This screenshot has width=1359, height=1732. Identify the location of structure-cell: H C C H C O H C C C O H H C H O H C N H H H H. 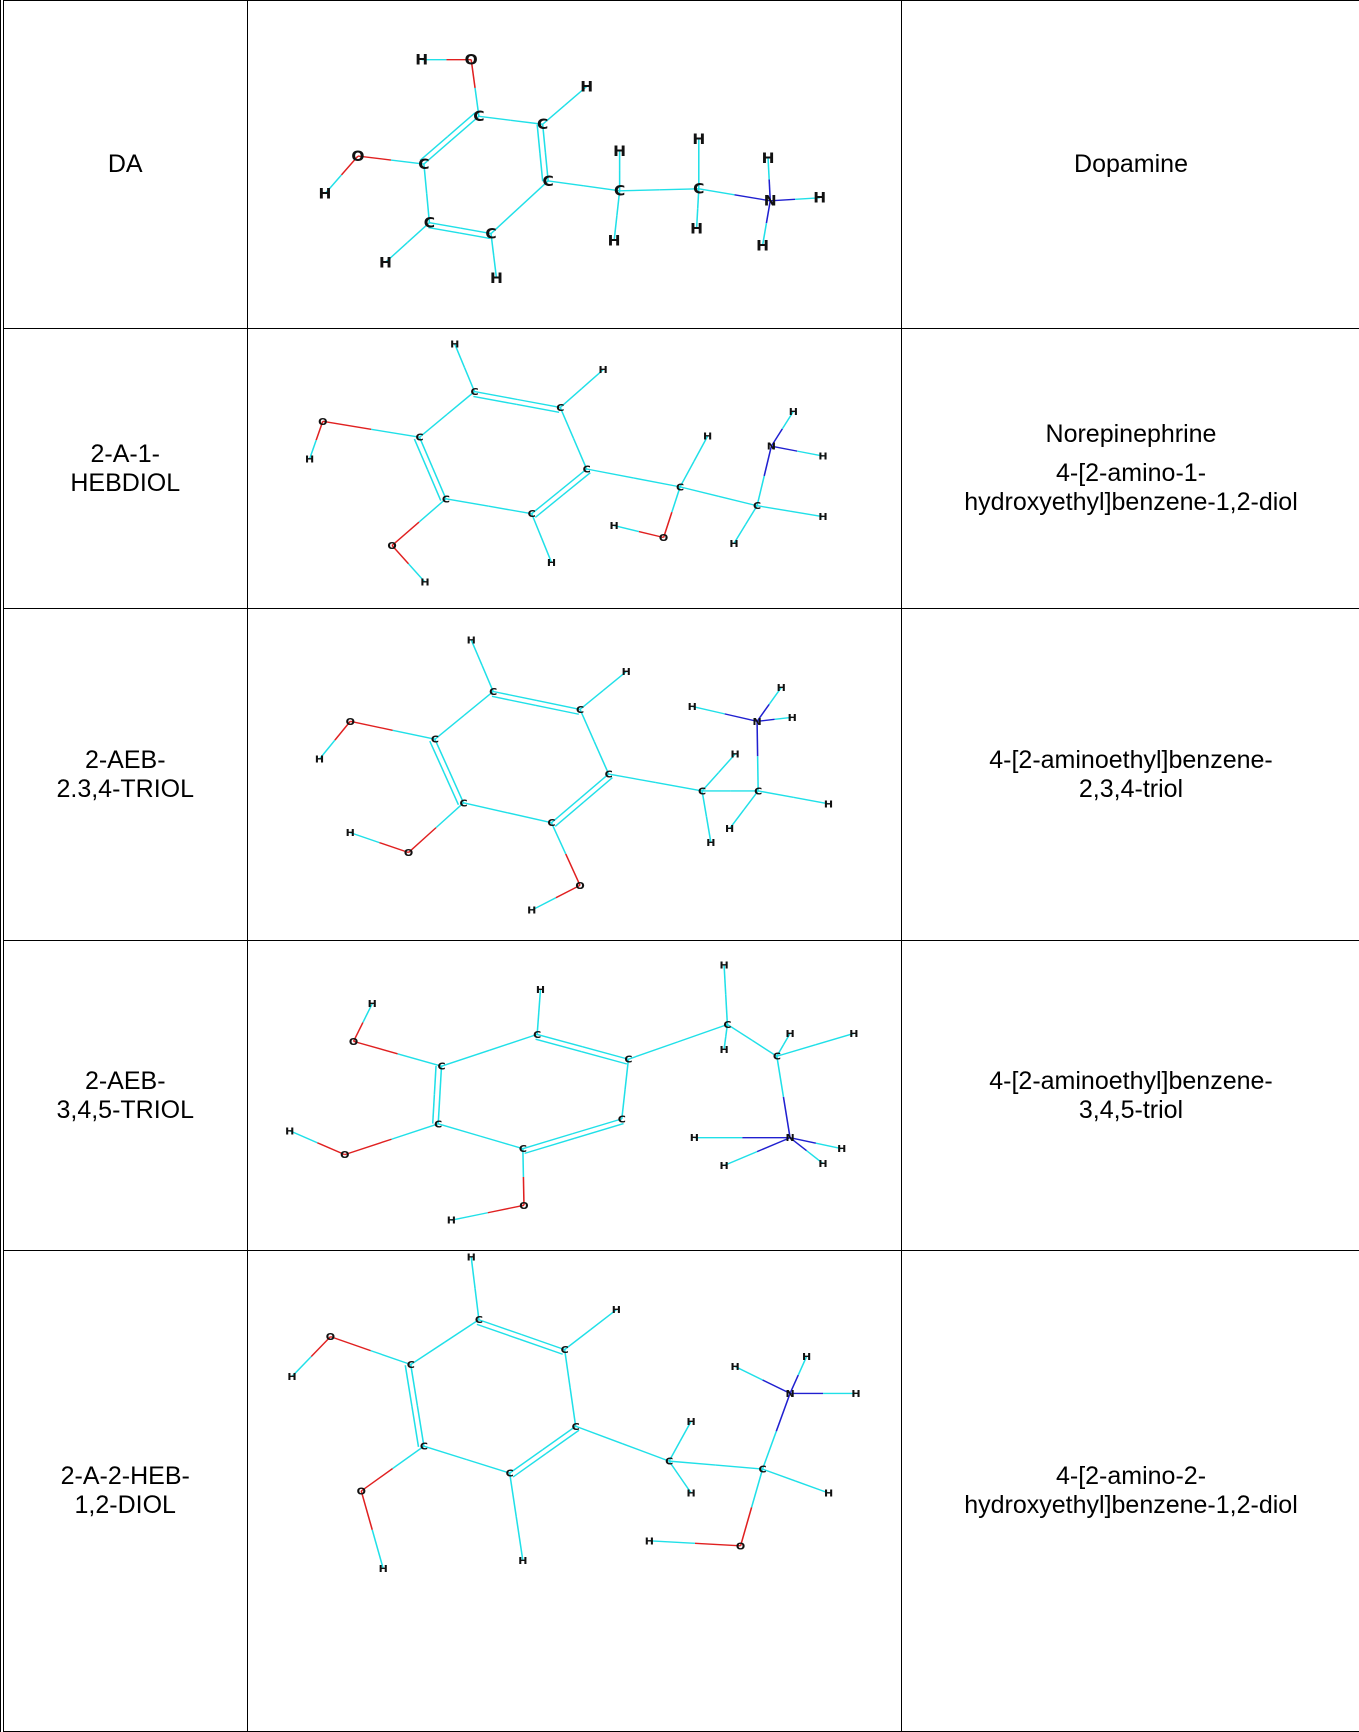
(574, 468).